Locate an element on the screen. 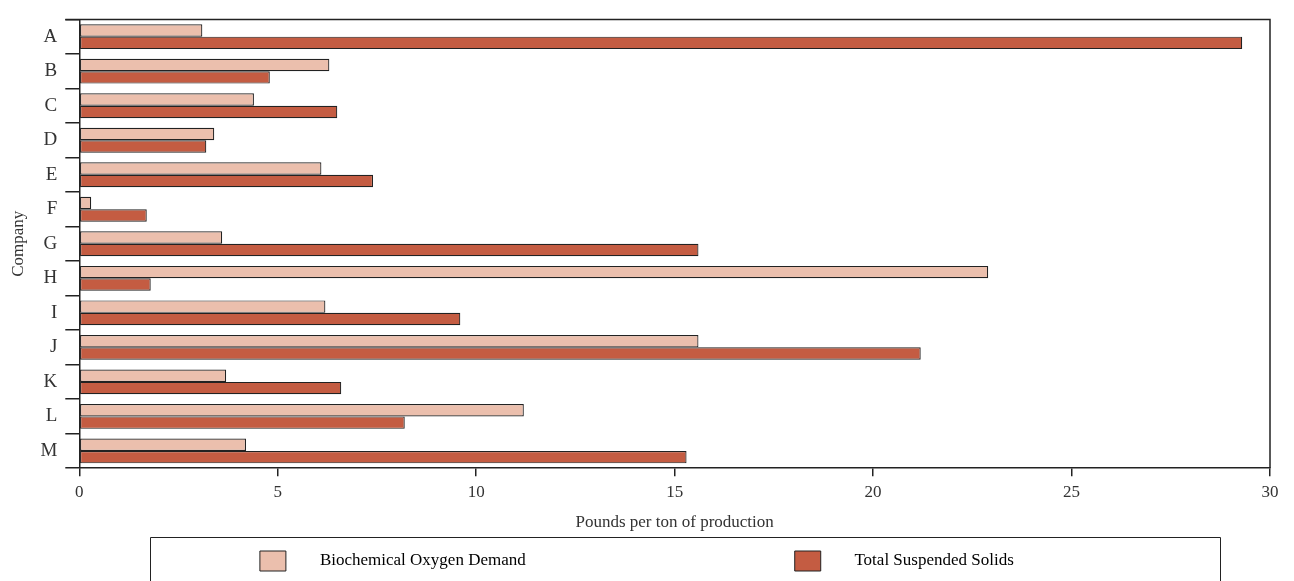  y-tick-label: K is located at coordinates (50, 380).